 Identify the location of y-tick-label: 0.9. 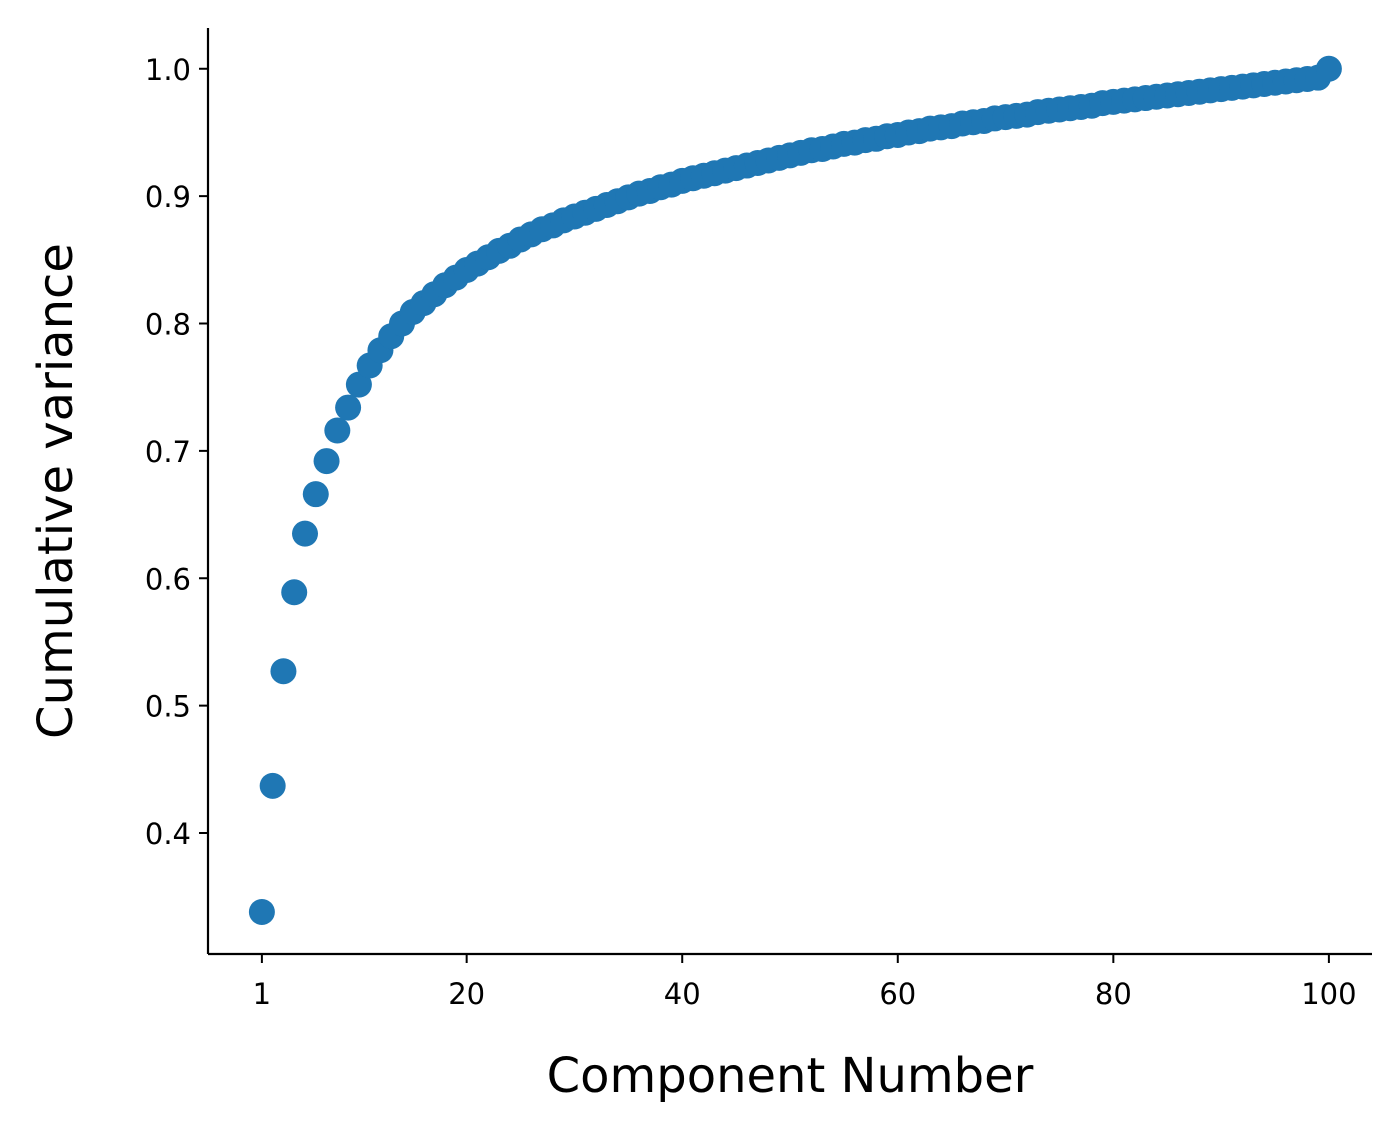
(168, 197).